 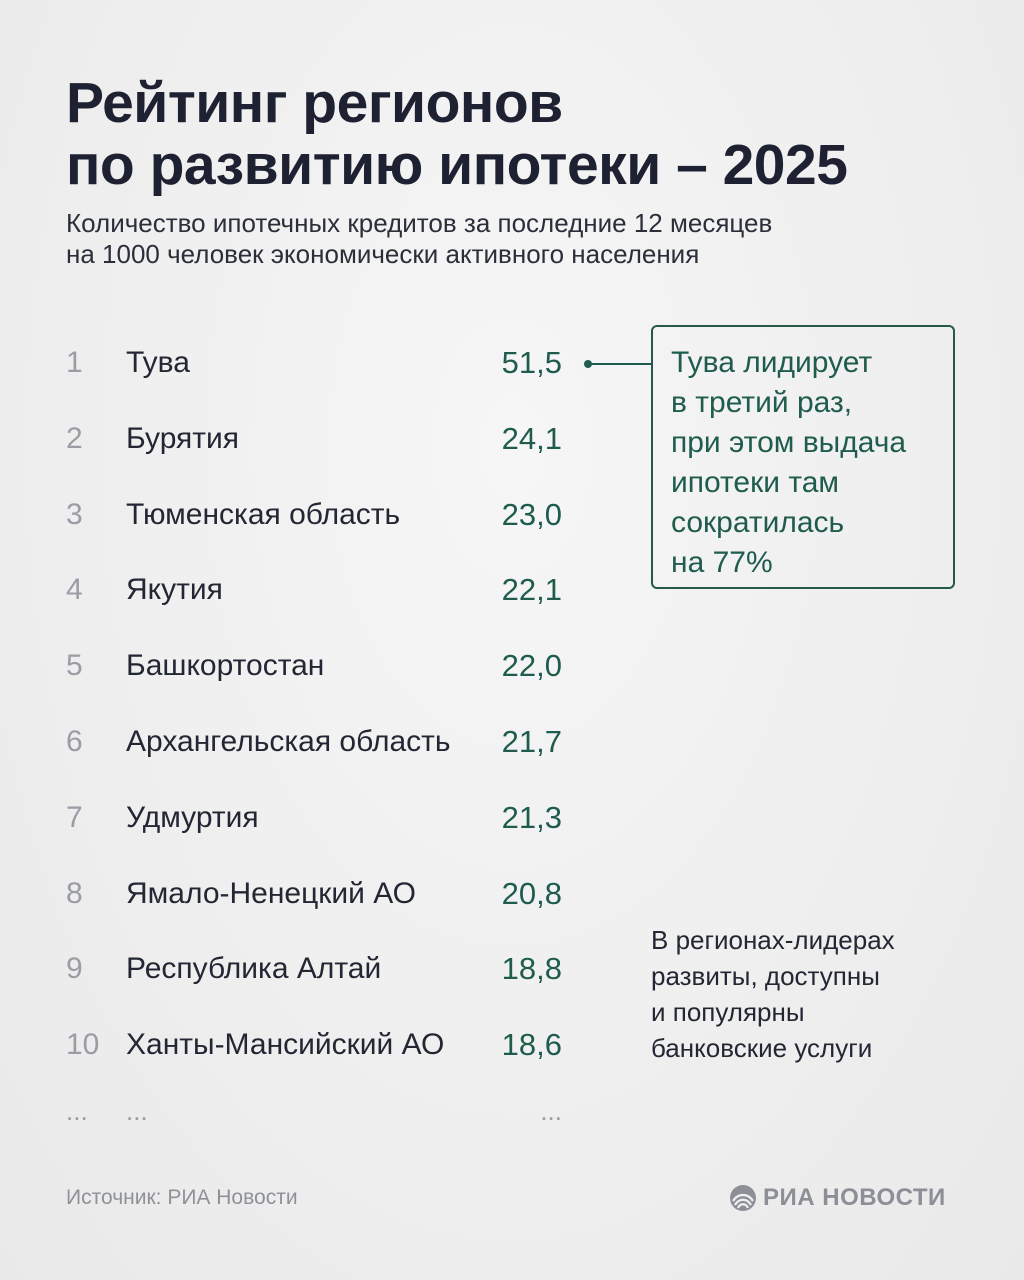 I want to click on source-caption: Источник: РИА Новости, so click(x=182, y=1197).